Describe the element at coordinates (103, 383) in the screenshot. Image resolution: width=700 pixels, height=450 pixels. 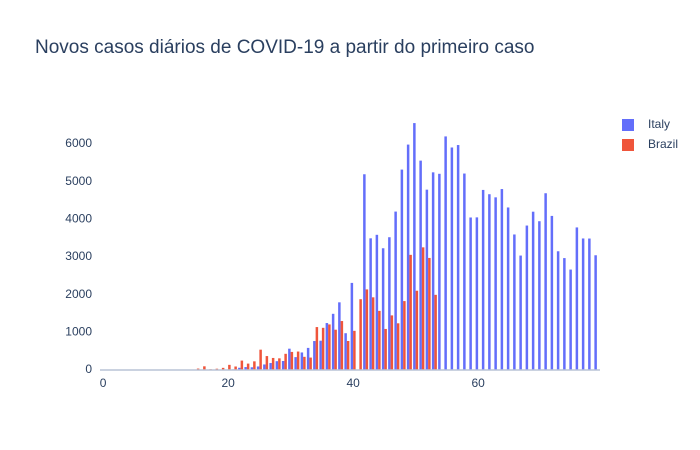
I see `x-tick-label: 0` at that location.